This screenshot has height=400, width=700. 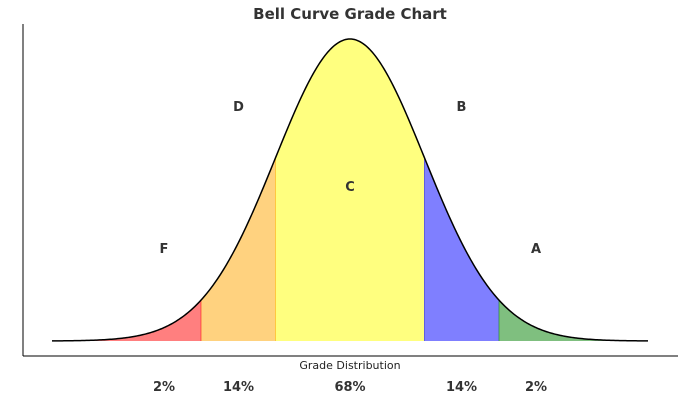 I want to click on percent-label-a: 2%, so click(x=536, y=387).